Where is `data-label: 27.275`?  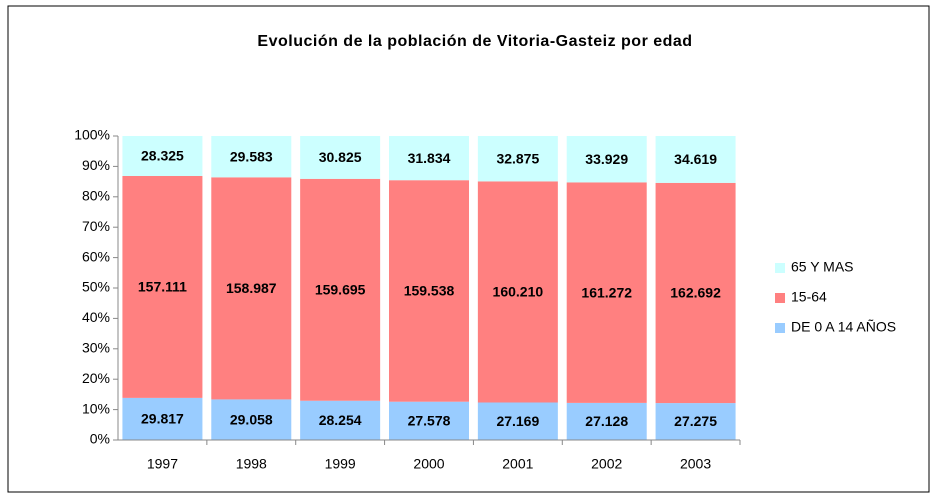 data-label: 27.275 is located at coordinates (695, 421).